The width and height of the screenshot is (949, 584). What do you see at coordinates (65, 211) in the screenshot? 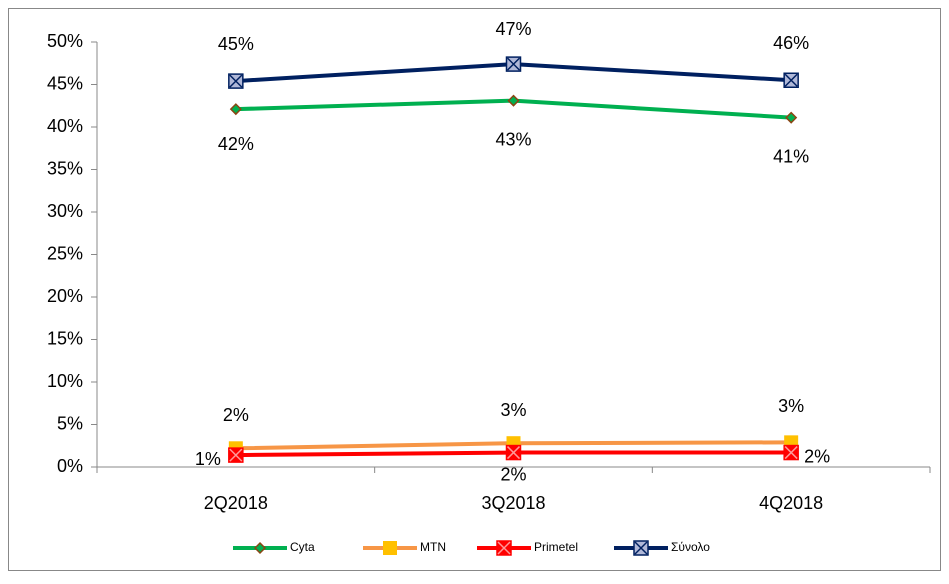
I see `y-tick-label: 30%` at bounding box center [65, 211].